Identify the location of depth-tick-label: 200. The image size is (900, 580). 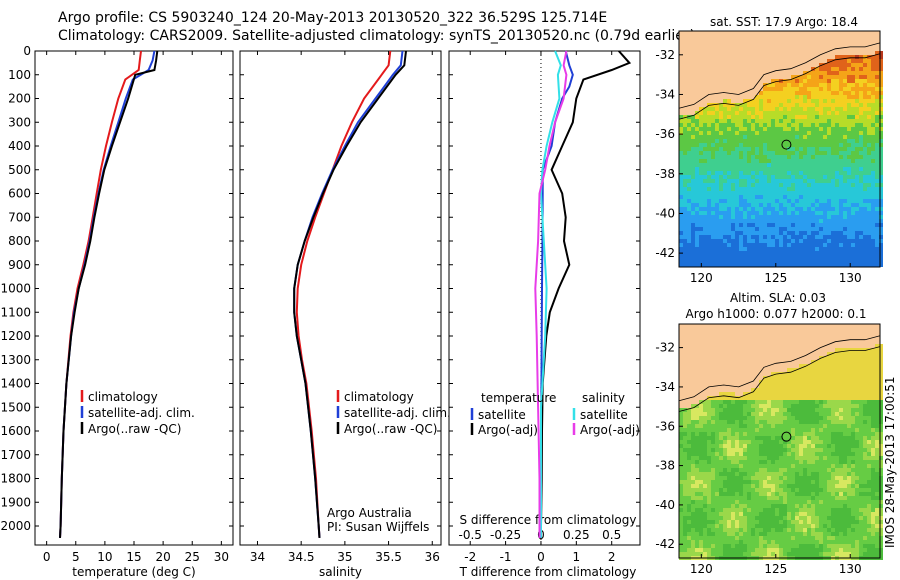
(19, 99).